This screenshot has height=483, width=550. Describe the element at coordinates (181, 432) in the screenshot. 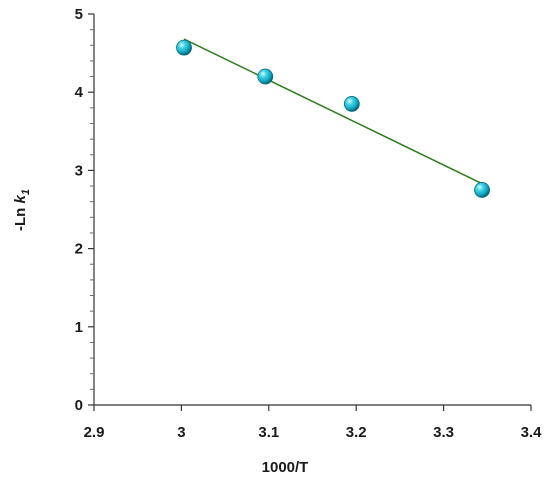

I see `x-tick-label: 3` at that location.